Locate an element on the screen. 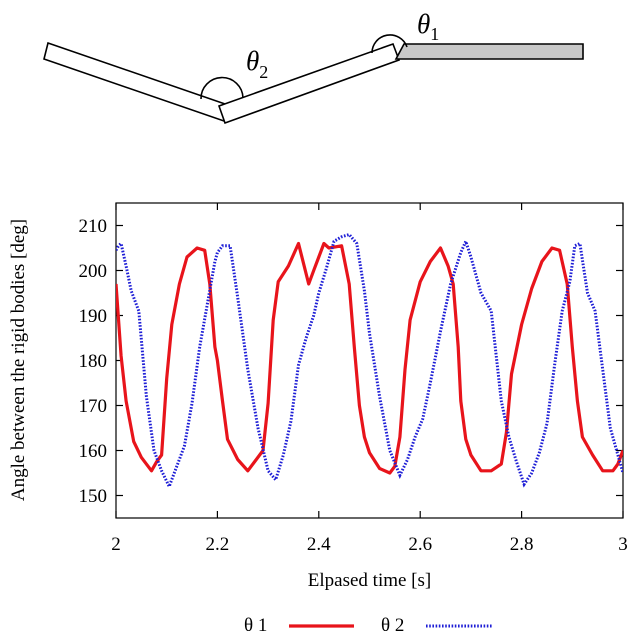  y-tick-label: 180 is located at coordinates (93, 361).